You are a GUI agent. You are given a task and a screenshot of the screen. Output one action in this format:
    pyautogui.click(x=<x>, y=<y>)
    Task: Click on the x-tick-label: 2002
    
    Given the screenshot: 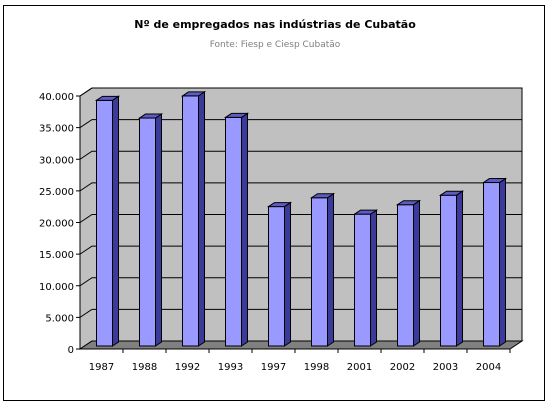 What is the action you would take?
    pyautogui.click(x=402, y=367)
    